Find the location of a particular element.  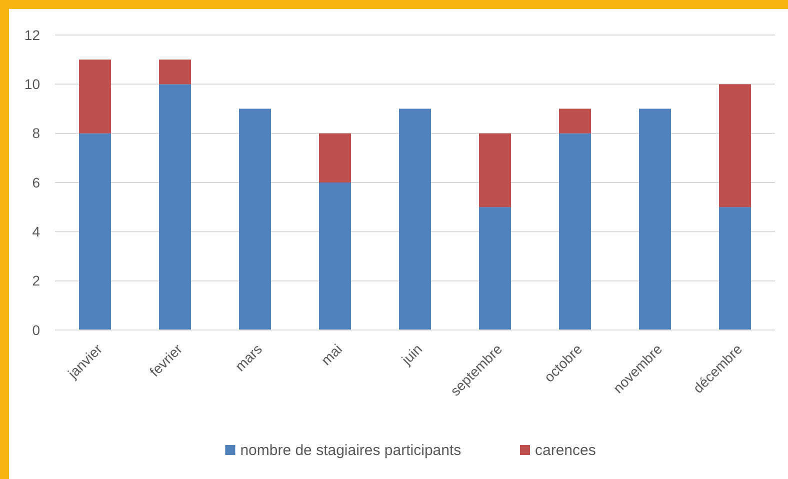

y-tick-label: 8 is located at coordinates (36, 133).